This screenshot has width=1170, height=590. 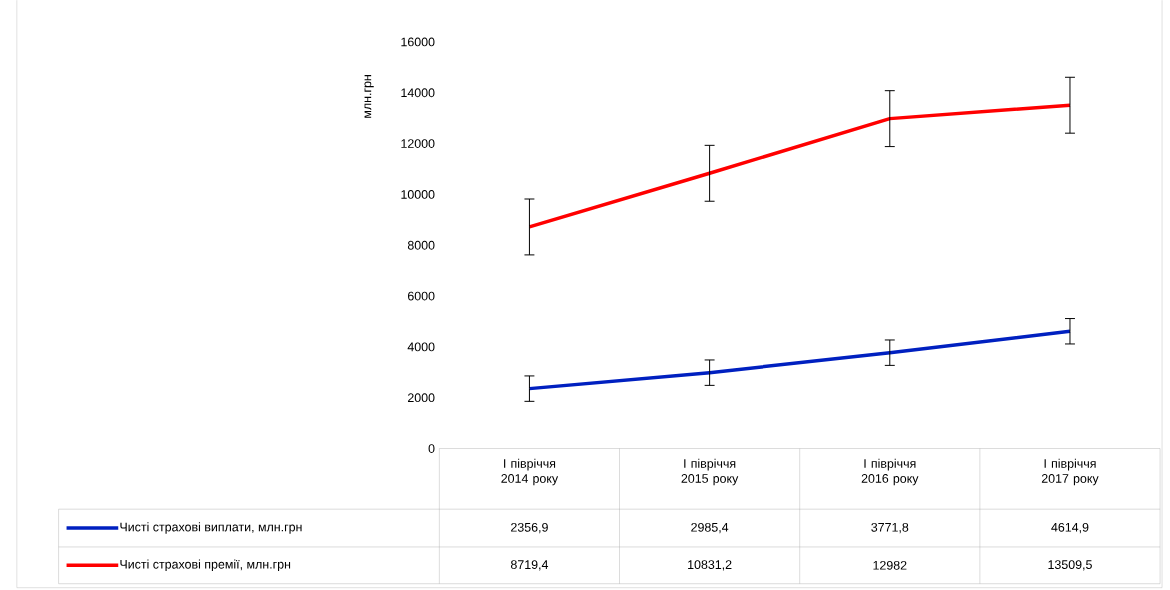 What do you see at coordinates (211, 528) in the screenshot?
I see `legend-label: Чисті страхові виплати, млн.грн` at bounding box center [211, 528].